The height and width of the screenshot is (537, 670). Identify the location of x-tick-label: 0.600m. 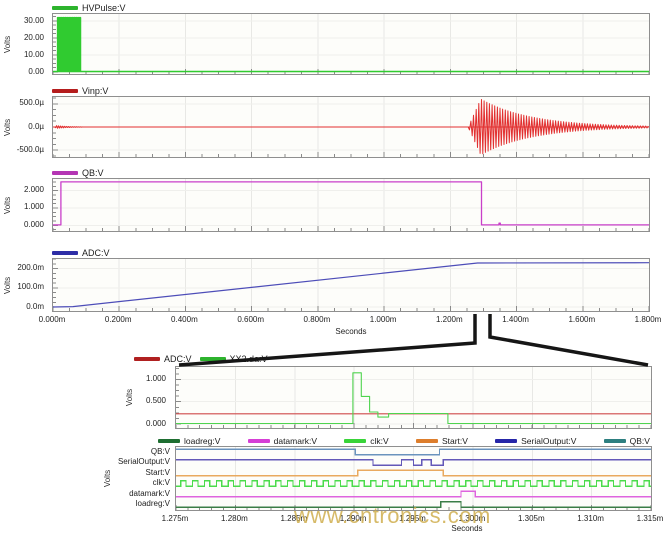
(251, 319).